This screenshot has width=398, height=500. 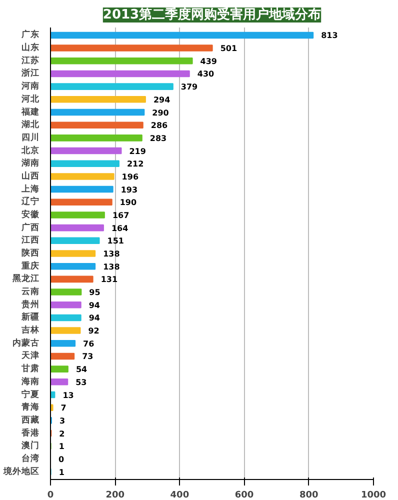 What do you see at coordinates (95, 293) in the screenshot?
I see `data-label: 95` at bounding box center [95, 293].